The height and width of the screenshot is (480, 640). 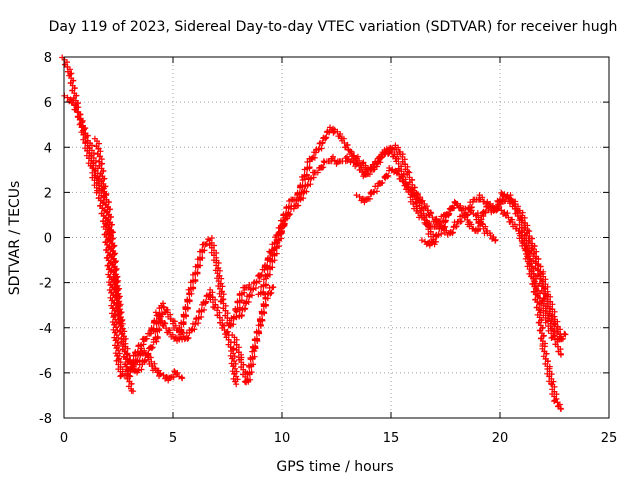 I want to click on y-tick-label: -6, so click(x=45, y=374).